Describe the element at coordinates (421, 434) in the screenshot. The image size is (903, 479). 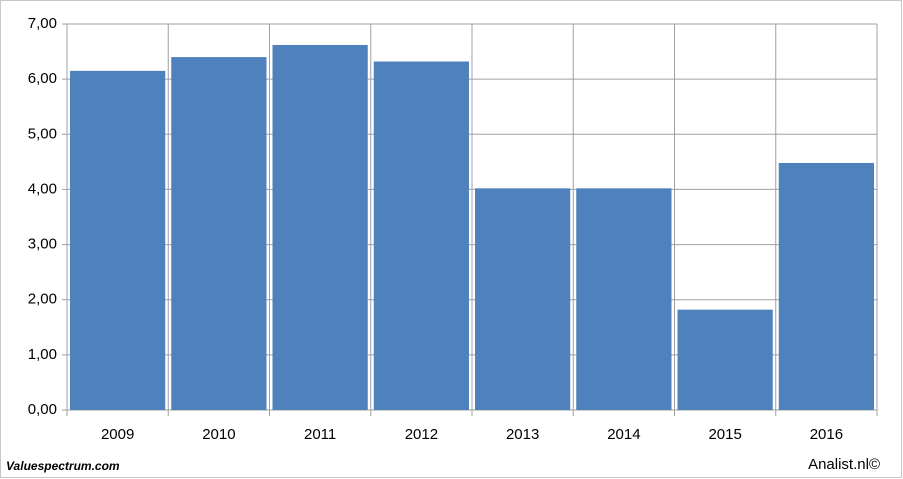
I see `x-tick-label: 2012` at that location.